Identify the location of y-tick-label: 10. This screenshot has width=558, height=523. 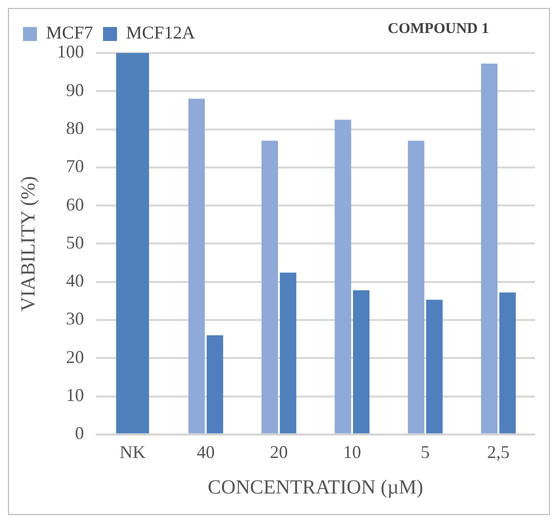
(75, 394).